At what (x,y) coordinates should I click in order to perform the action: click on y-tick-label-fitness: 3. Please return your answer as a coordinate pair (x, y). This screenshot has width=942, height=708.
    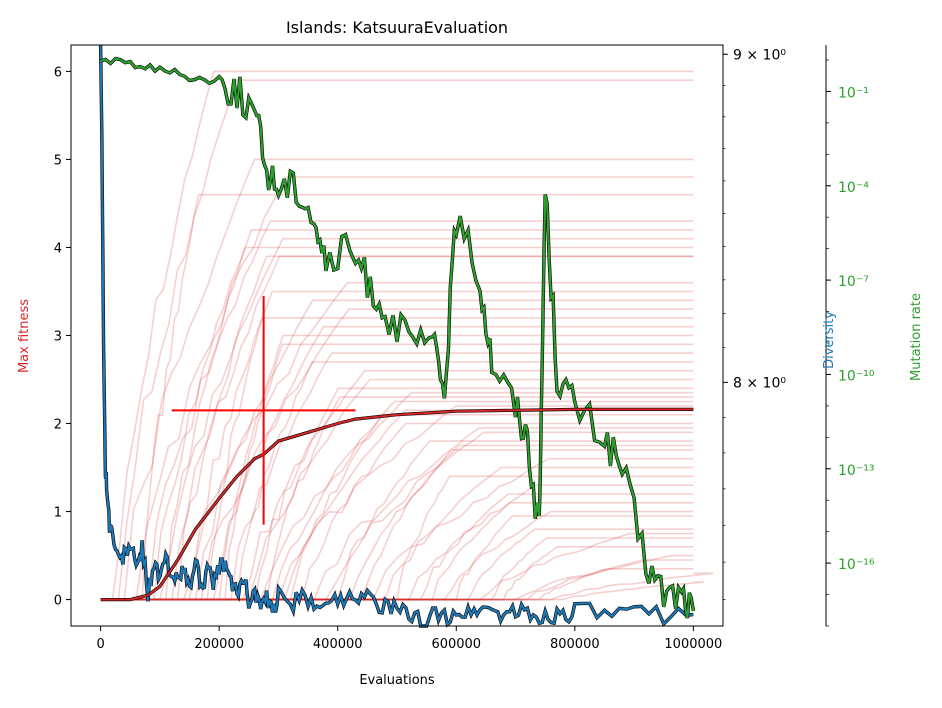
    Looking at the image, I should click on (58, 337).